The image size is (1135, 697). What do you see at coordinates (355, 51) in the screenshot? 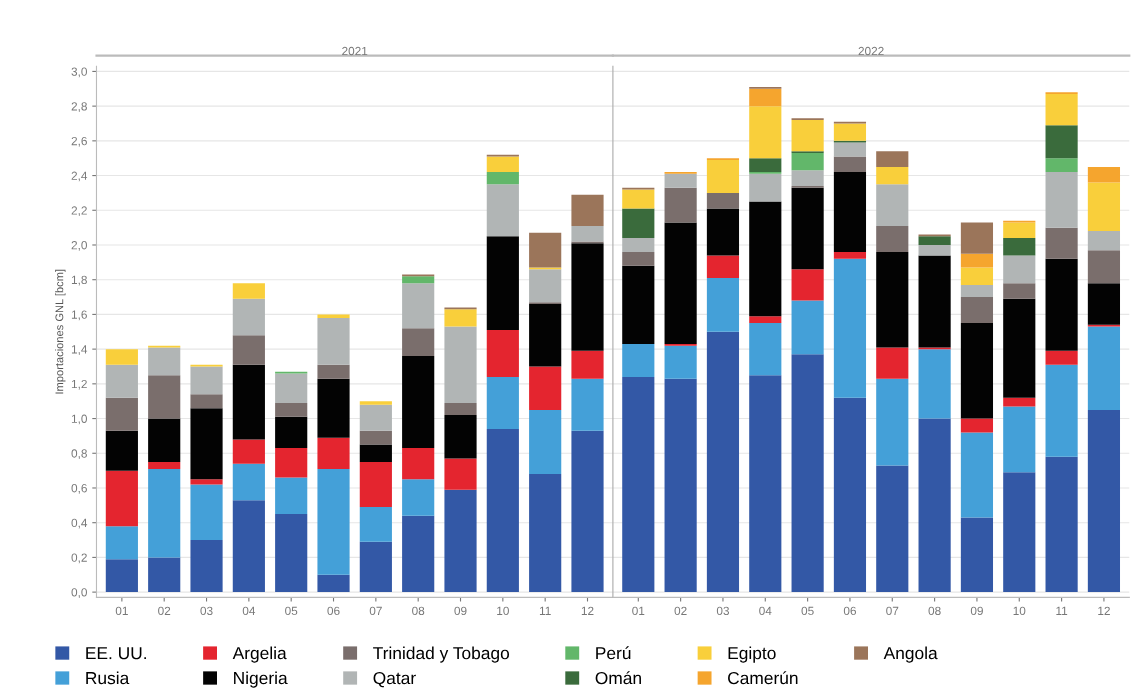
I see `chart-title: 2021` at bounding box center [355, 51].